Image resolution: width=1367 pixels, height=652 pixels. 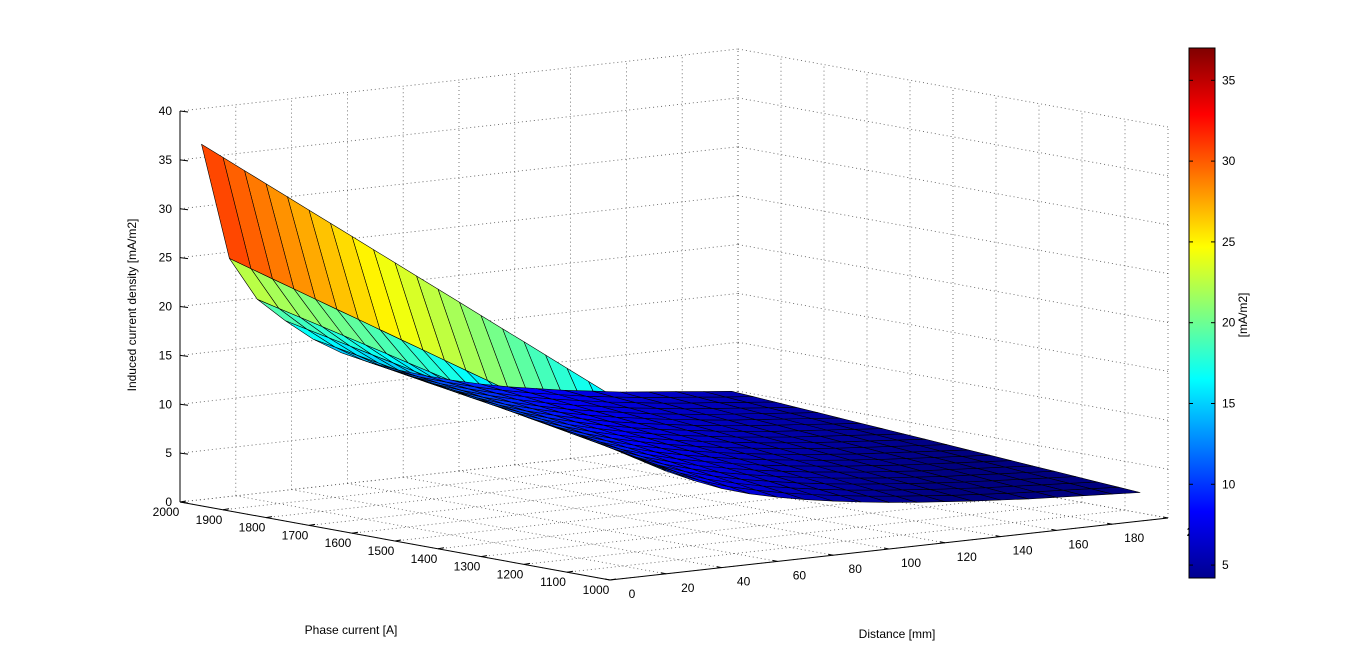 What do you see at coordinates (168, 502) in the screenshot?
I see `z-tick-label: 0` at bounding box center [168, 502].